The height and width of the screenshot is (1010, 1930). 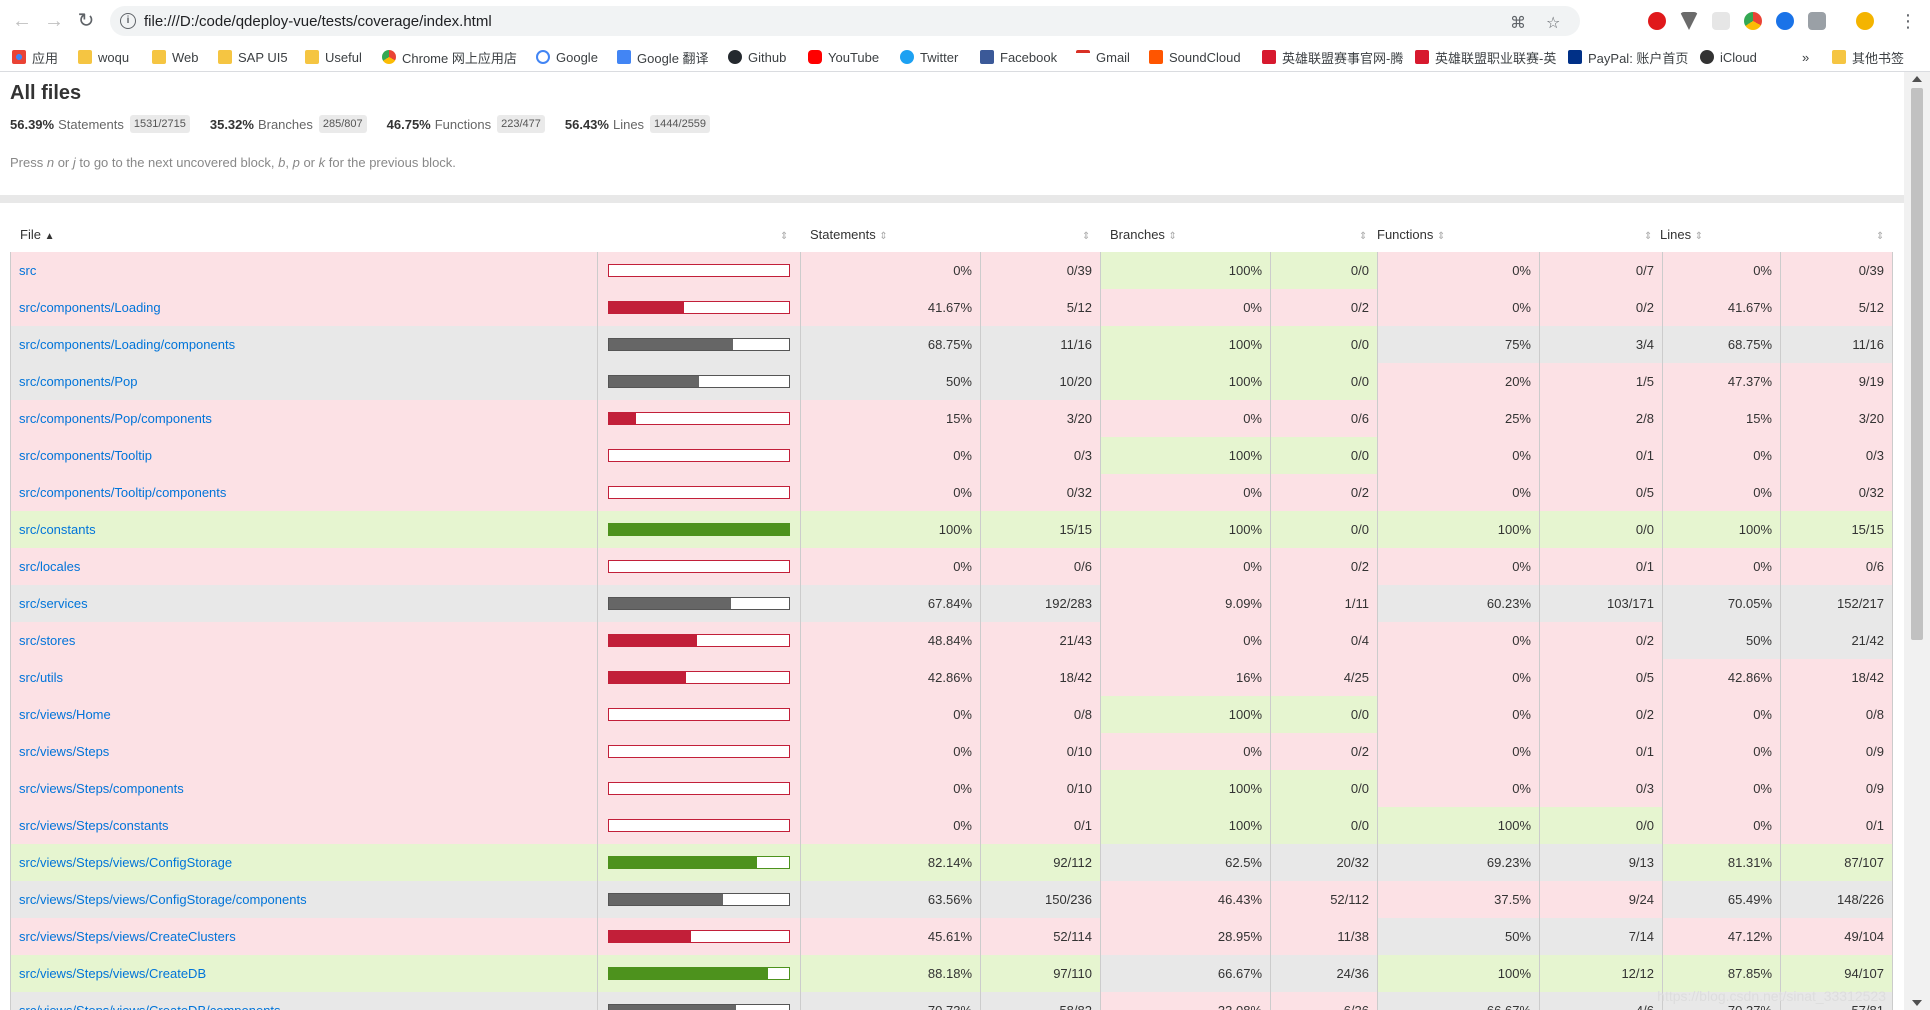 I want to click on header-branches: Branches ⇕, so click(x=1143, y=235).